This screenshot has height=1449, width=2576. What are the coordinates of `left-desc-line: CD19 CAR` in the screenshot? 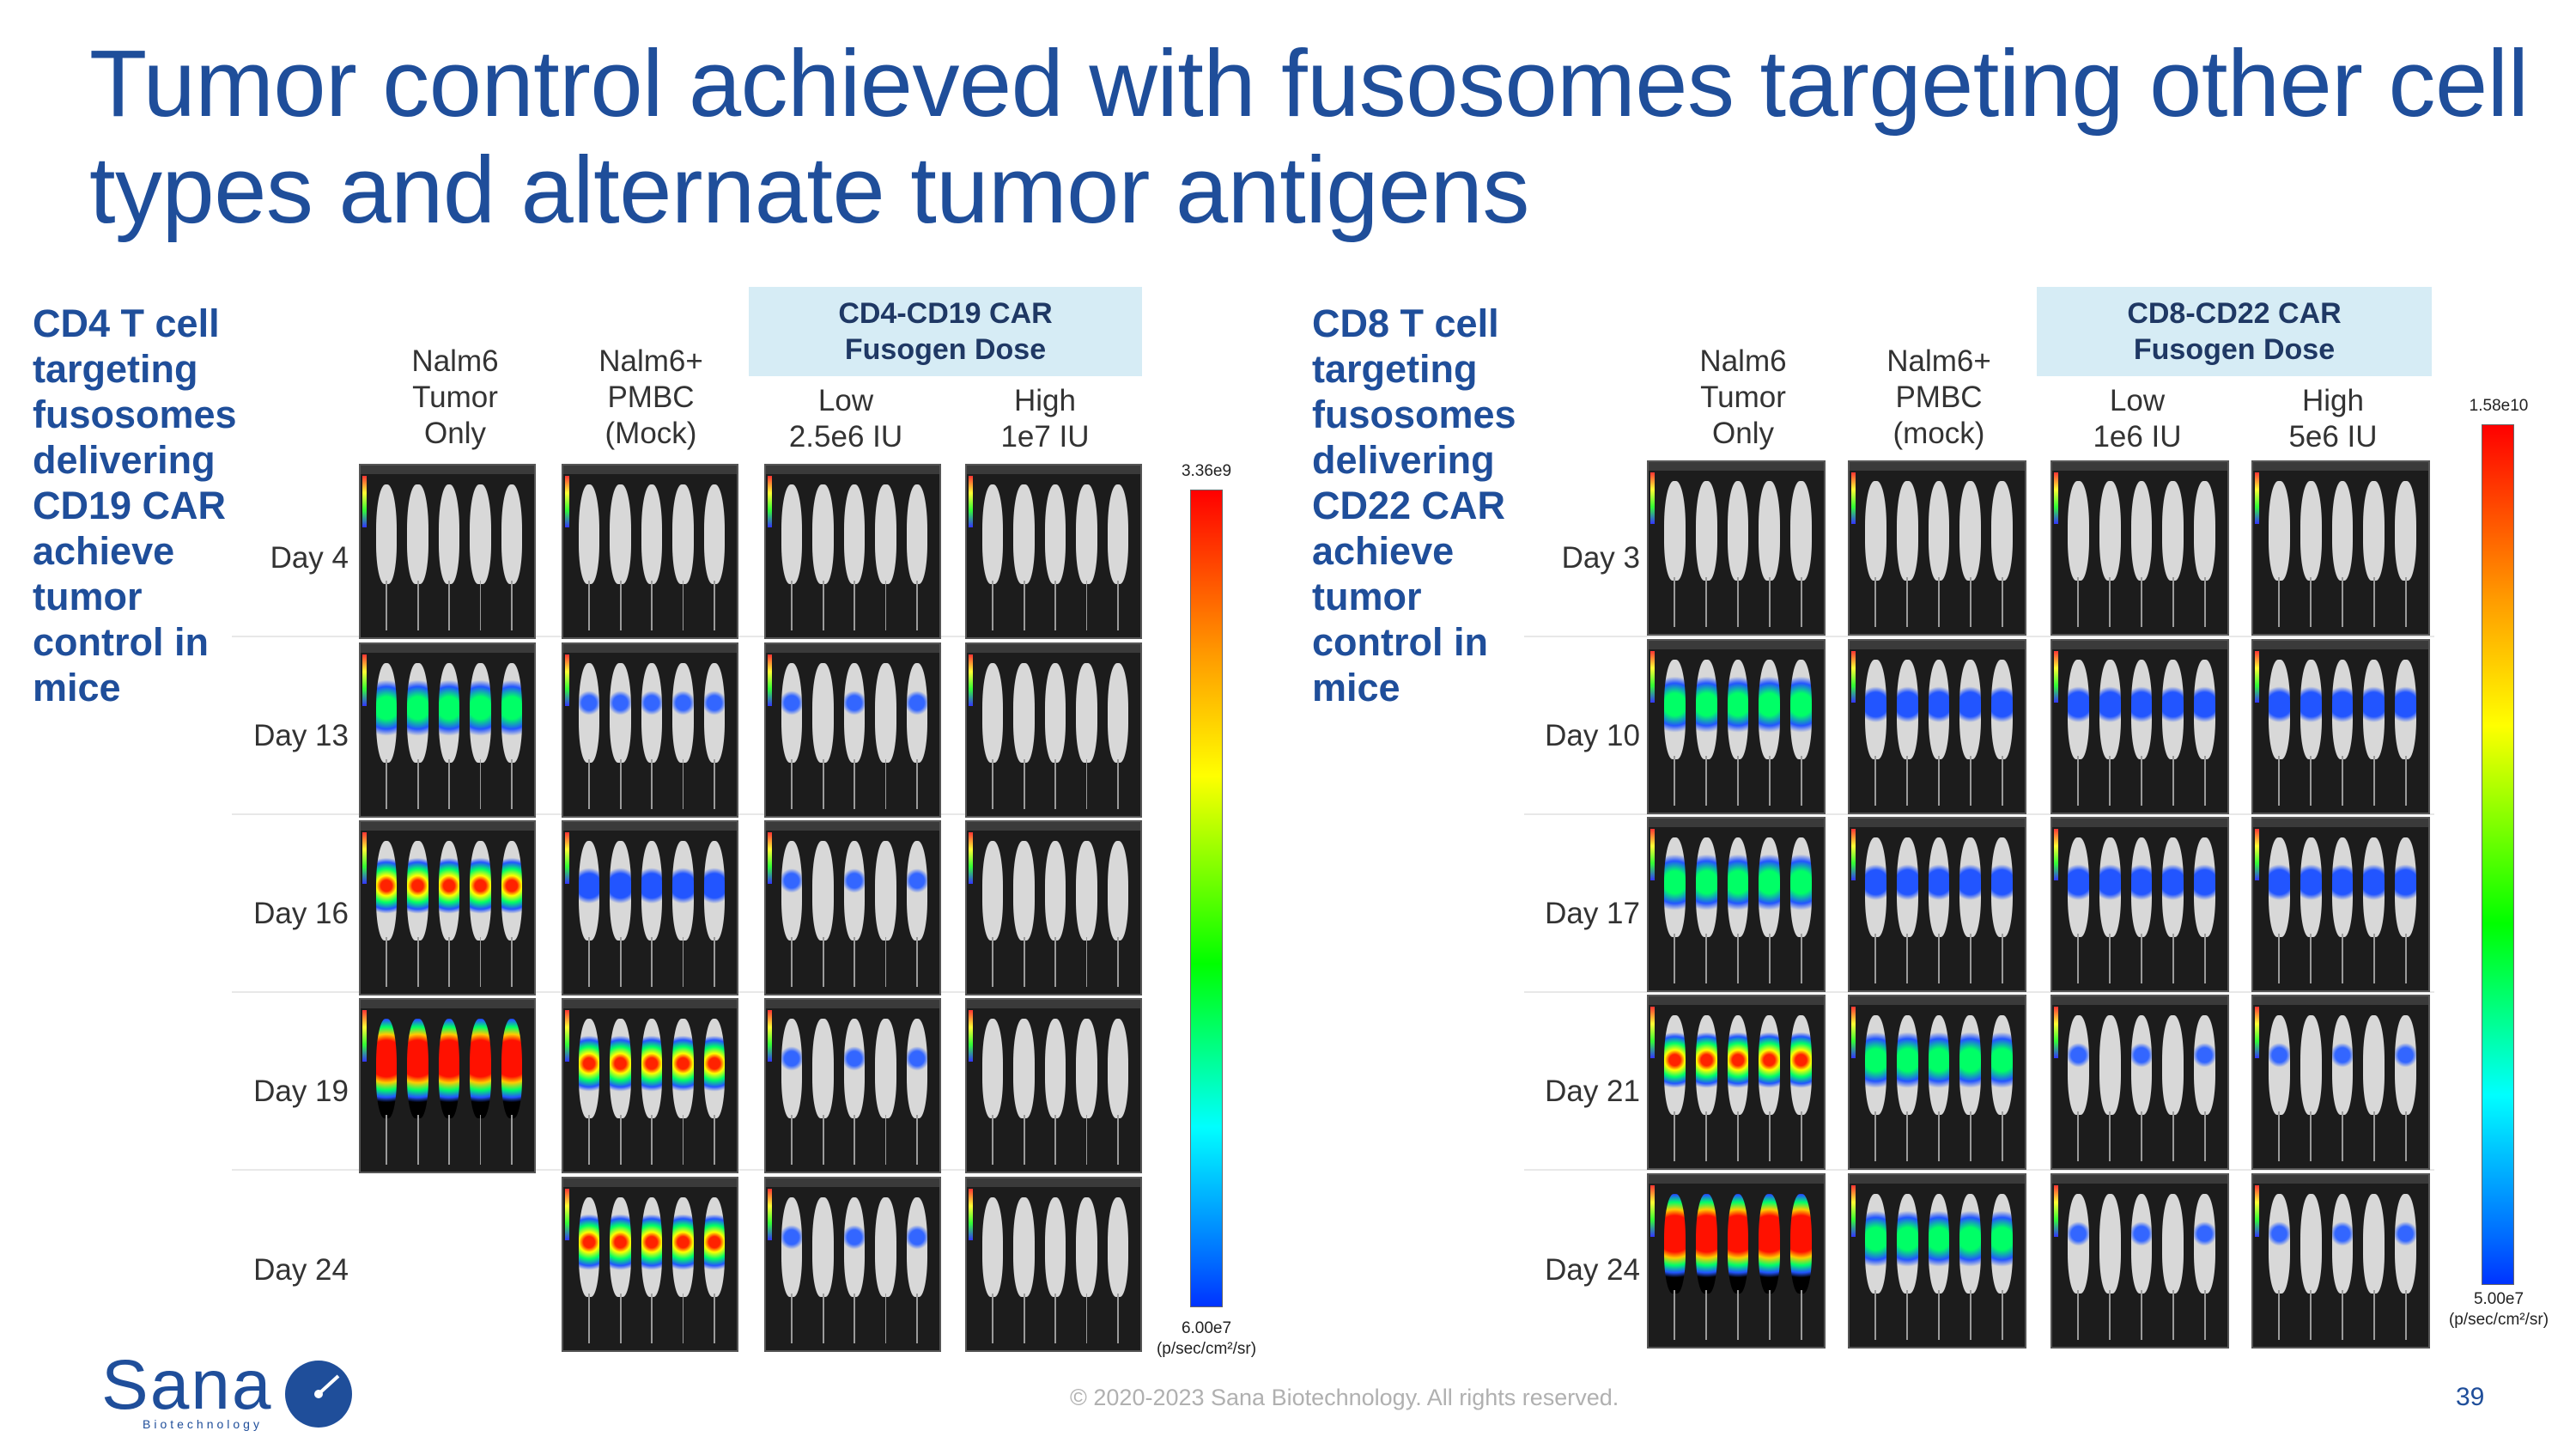 It's located at (130, 505).